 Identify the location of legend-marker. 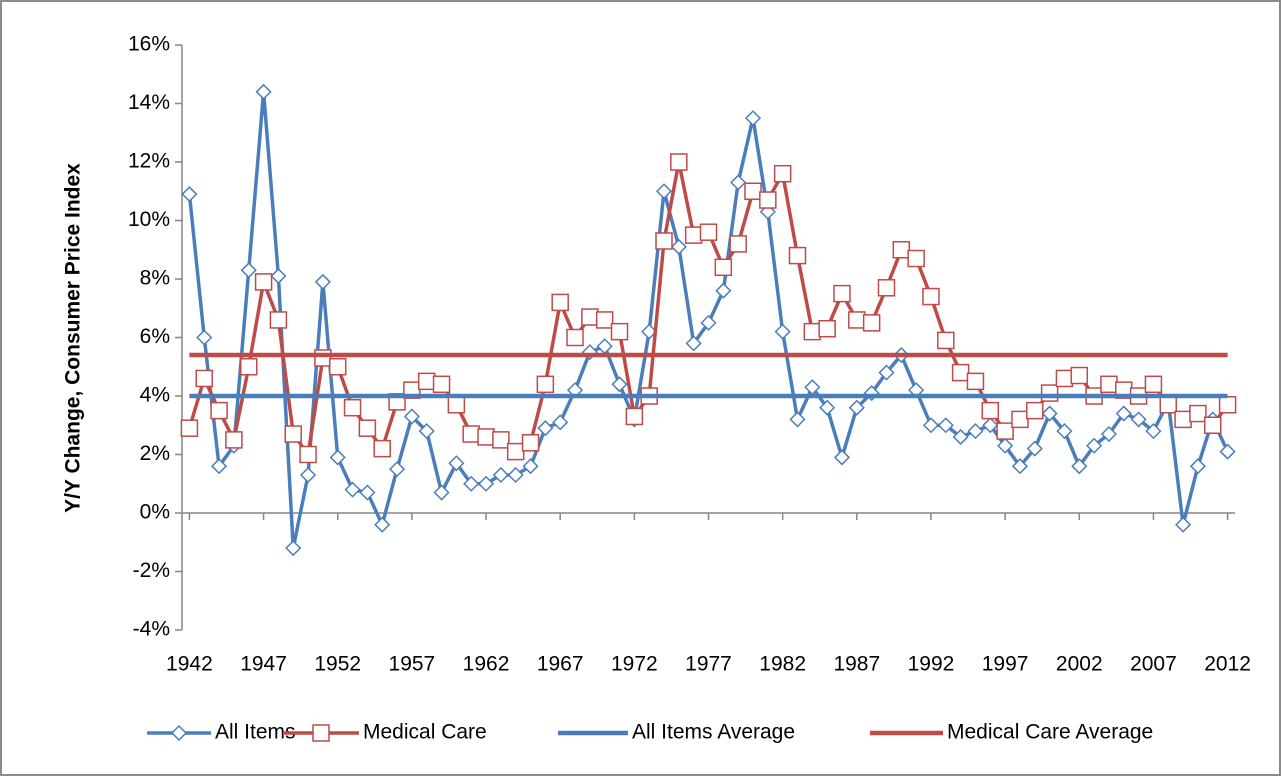
(321, 733).